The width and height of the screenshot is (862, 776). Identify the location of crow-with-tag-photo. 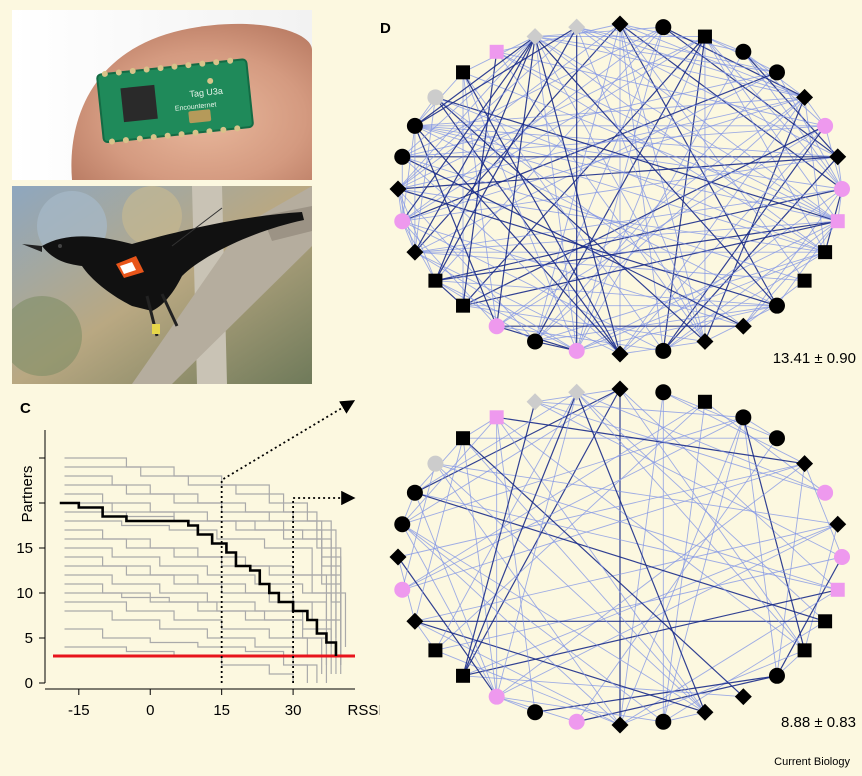
(162, 285).